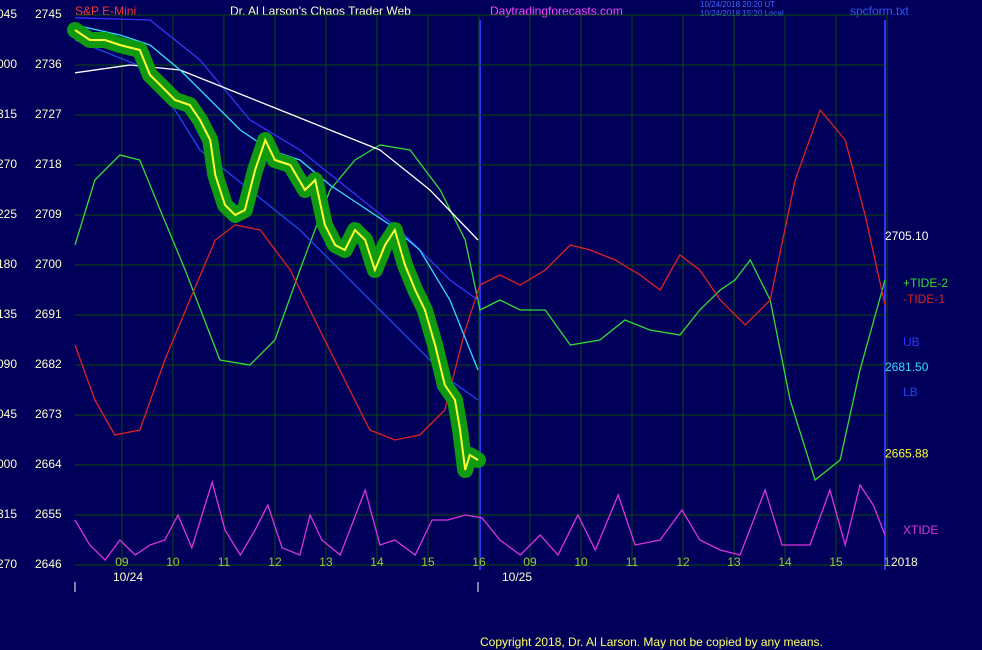 This screenshot has height=650, width=982. I want to click on y-tick-label: 2673, so click(48, 414).